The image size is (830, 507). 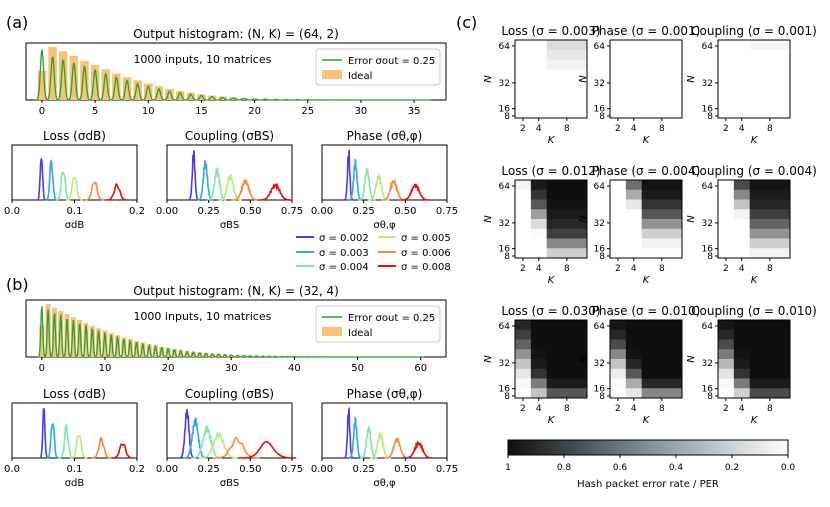 What do you see at coordinates (391, 61) in the screenshot?
I see `legend-label-error: Error σout = 0.25` at bounding box center [391, 61].